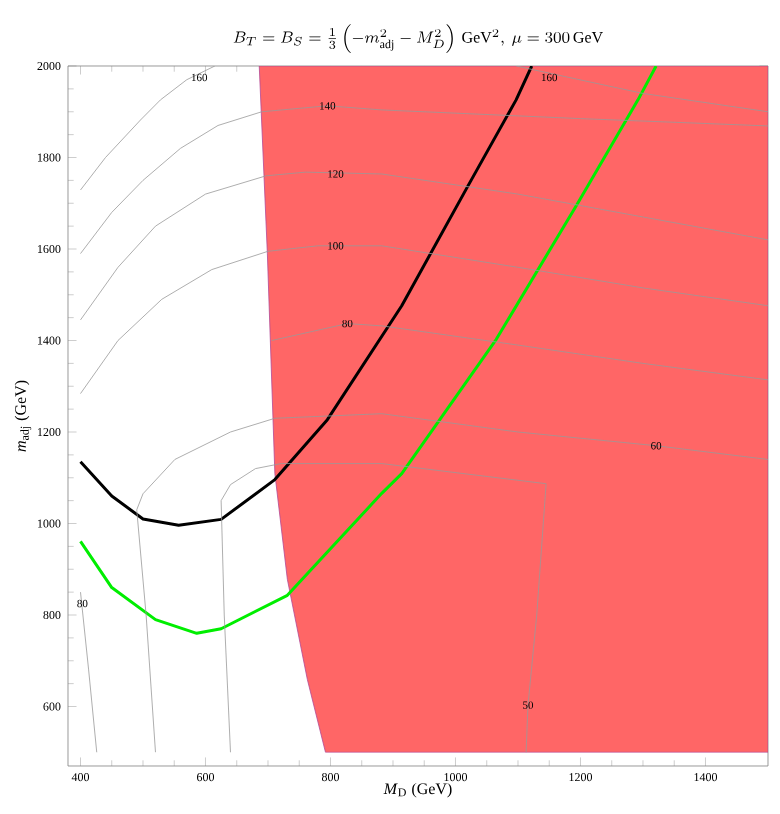  I want to click on chart-title: $B_T=B_S=\frac{1}{3}\left(-m_{\mathrm{adj}}^2-M_D^2\right)\,\mathrm{GeV}^2,\ \mu=300\,\mathrm{GeV}$, so click(418, 38).